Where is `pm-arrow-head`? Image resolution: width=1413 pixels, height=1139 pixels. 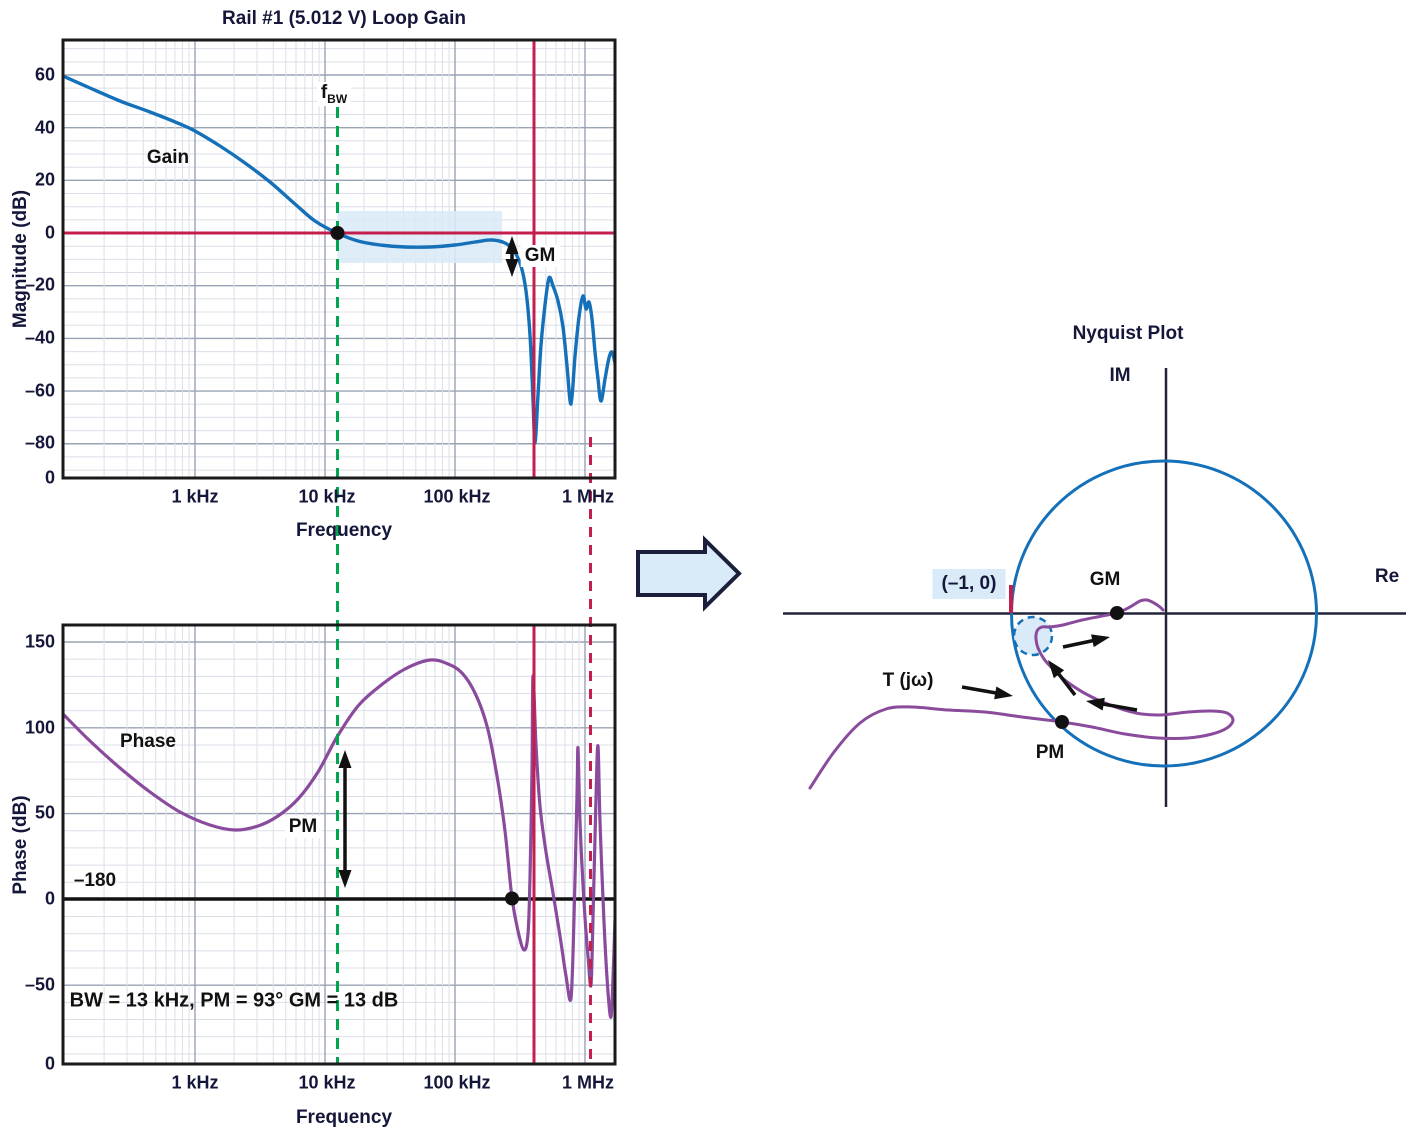
pm-arrow-head is located at coordinates (345, 879).